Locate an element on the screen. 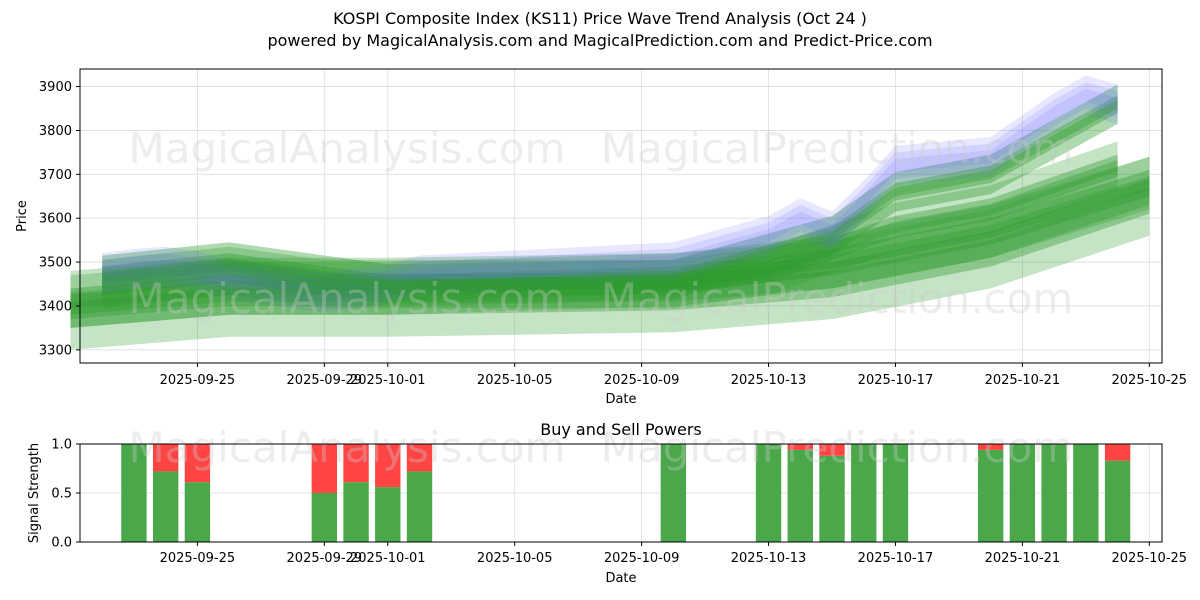 The height and width of the screenshot is (600, 1200). signal-x-tick-label: 2025-10-17 is located at coordinates (896, 558).